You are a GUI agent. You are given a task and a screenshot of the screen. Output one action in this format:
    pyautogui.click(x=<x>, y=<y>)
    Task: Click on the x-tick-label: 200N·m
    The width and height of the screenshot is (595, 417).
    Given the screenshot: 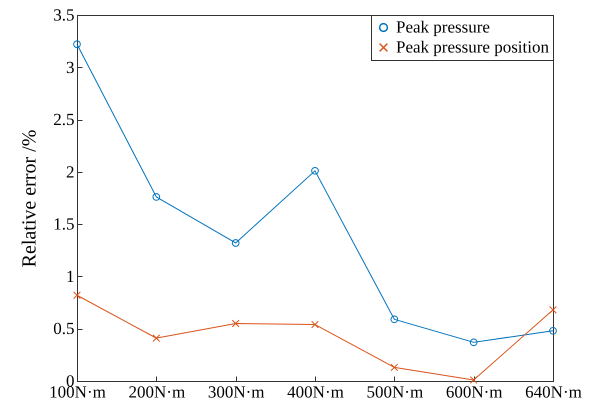 What is the action you would take?
    pyautogui.click(x=157, y=392)
    